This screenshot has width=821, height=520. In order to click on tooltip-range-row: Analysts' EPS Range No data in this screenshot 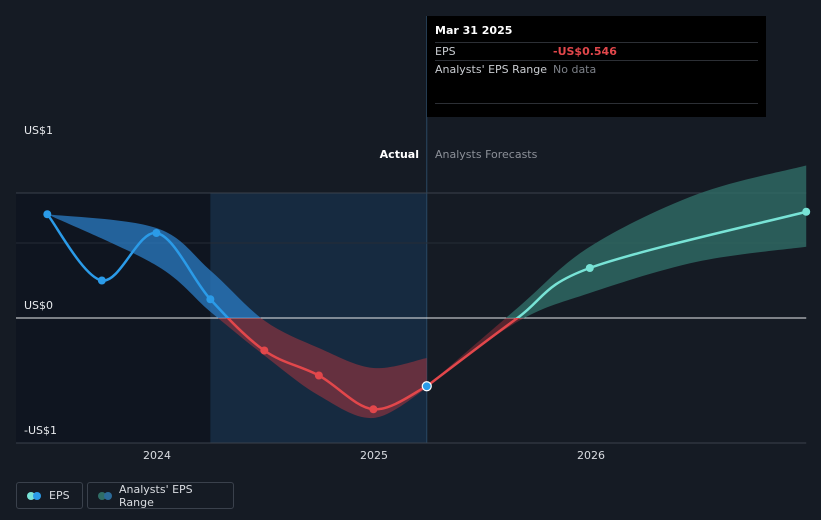, I will do `click(596, 69)`.